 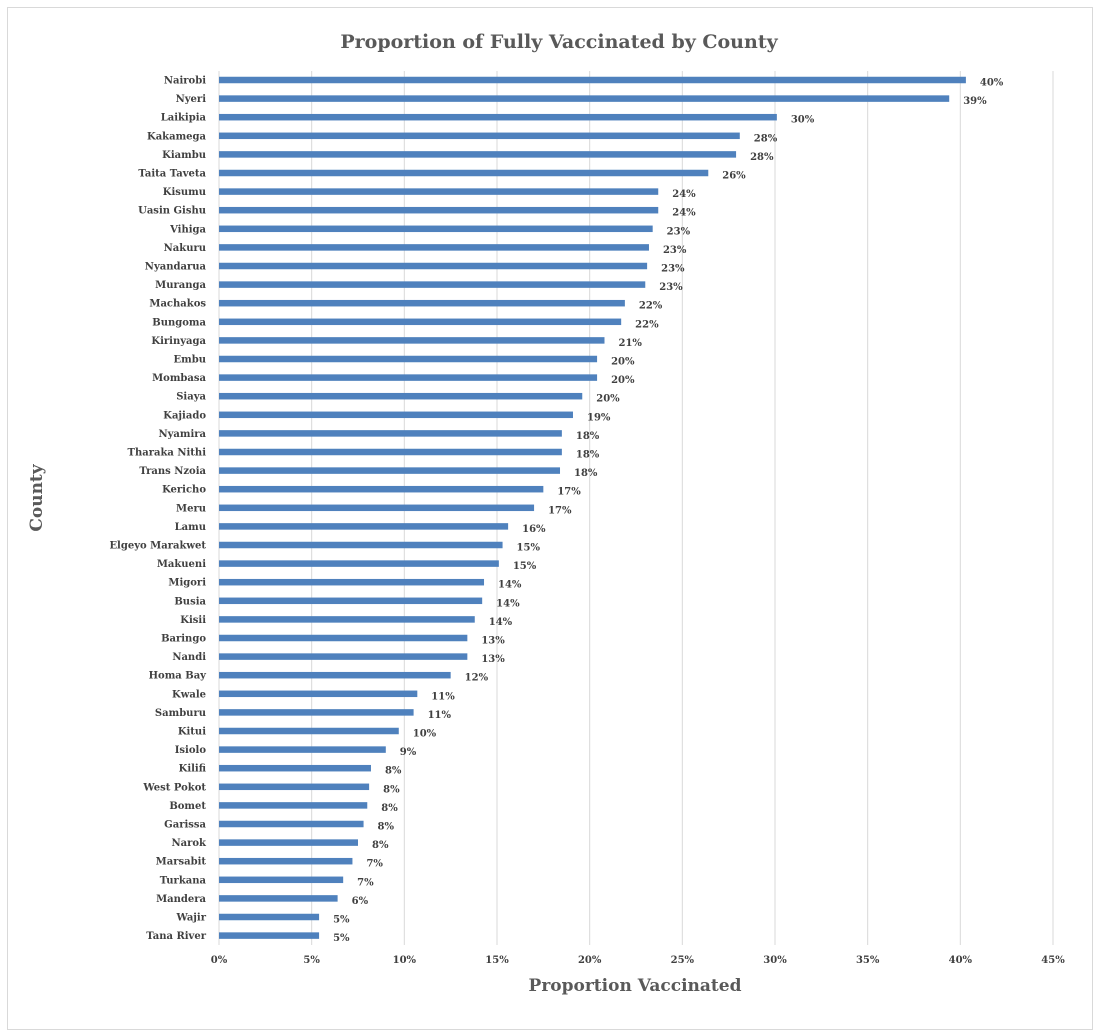 What do you see at coordinates (191, 750) in the screenshot?
I see `category-label: Isiolo` at bounding box center [191, 750].